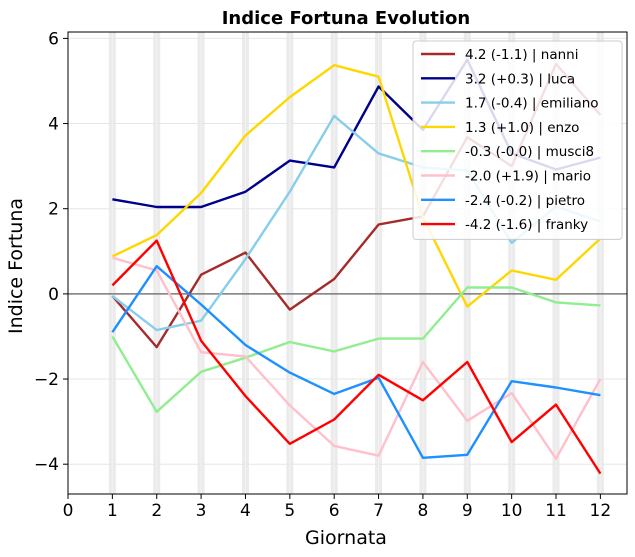  What do you see at coordinates (46, 380) in the screenshot?
I see `y-tick-label: −2` at bounding box center [46, 380].